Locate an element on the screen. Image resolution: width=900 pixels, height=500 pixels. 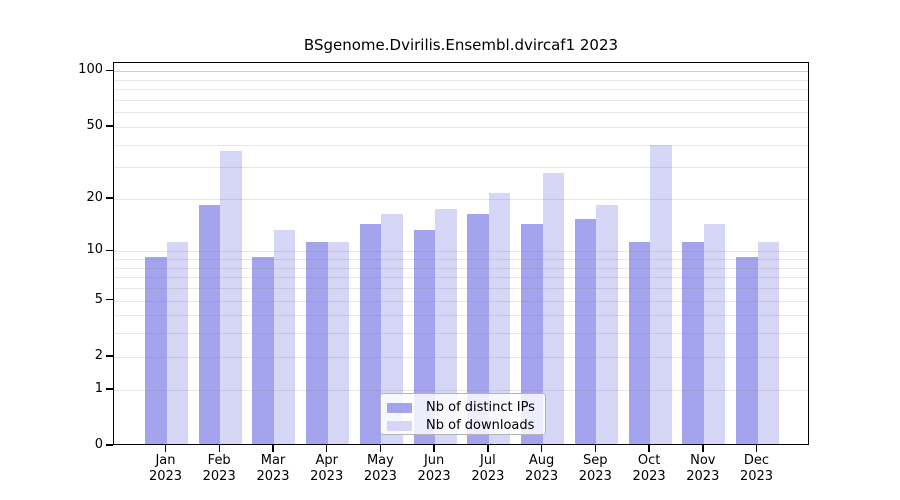
legend-row-downloads: Nb of downloads is located at coordinates (466, 426).